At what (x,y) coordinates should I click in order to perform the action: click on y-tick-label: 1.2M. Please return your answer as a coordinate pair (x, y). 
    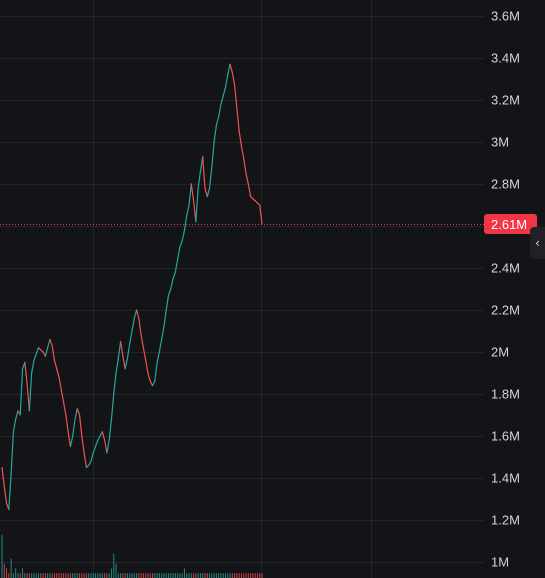
    Looking at the image, I should click on (505, 520).